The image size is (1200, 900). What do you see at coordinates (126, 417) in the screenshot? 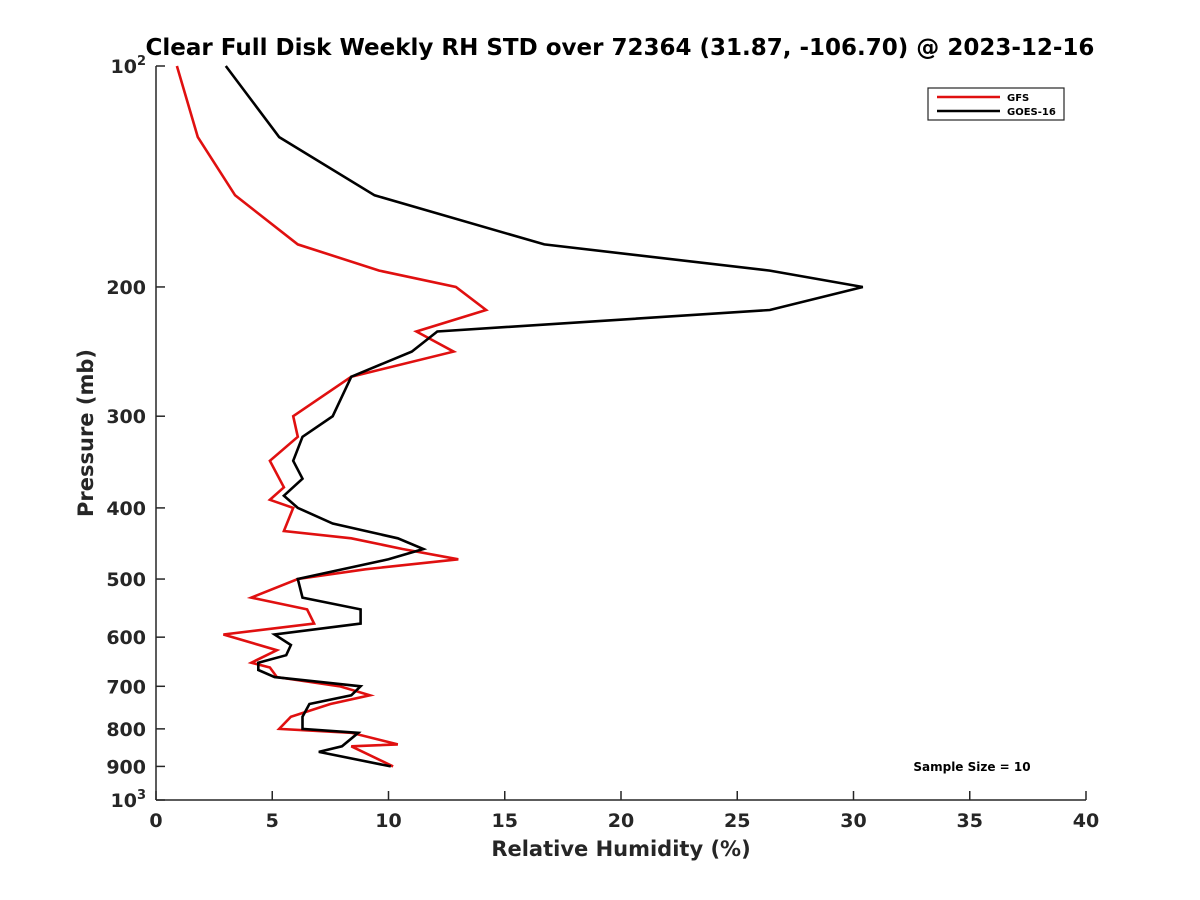
I see `y-tick-label: 300` at bounding box center [126, 417].